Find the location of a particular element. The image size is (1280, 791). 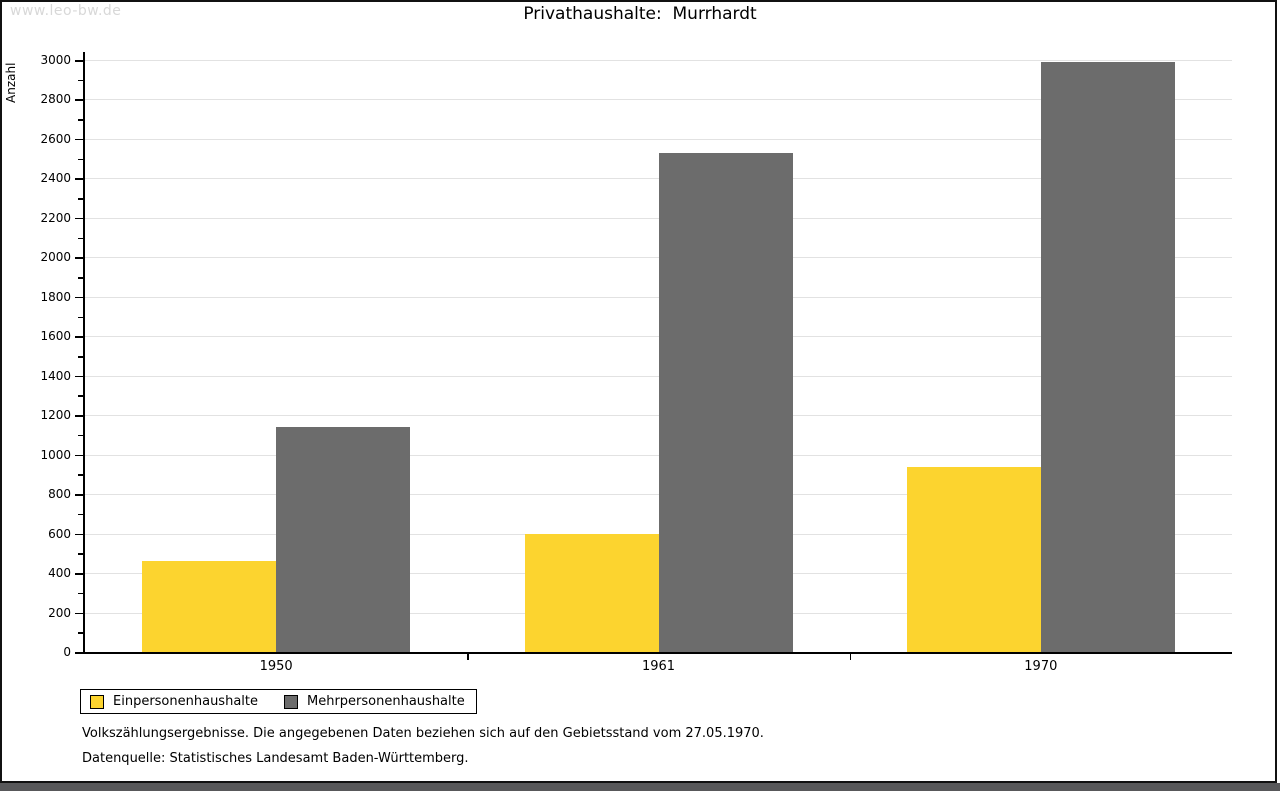

bar-mehrpersonenhaushalte-1970 is located at coordinates (1107, 356).